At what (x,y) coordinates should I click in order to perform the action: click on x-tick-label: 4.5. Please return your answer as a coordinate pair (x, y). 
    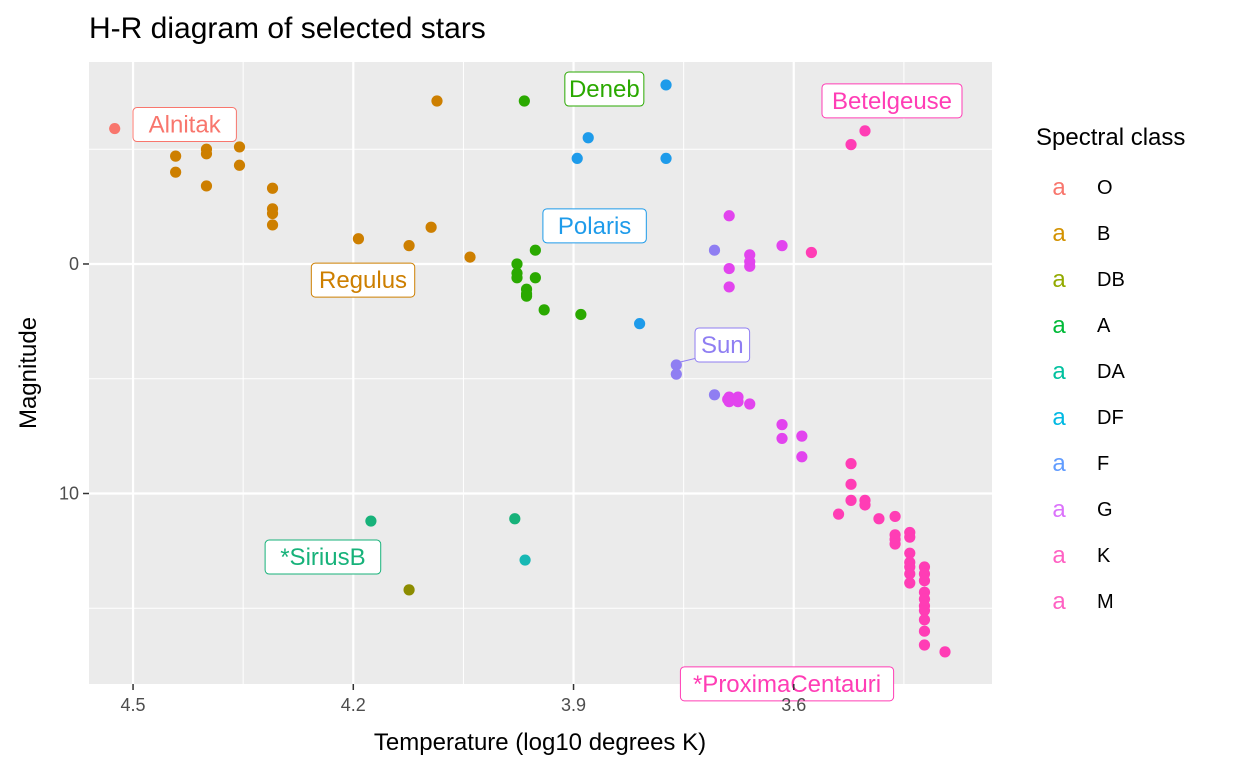
    Looking at the image, I should click on (133, 705).